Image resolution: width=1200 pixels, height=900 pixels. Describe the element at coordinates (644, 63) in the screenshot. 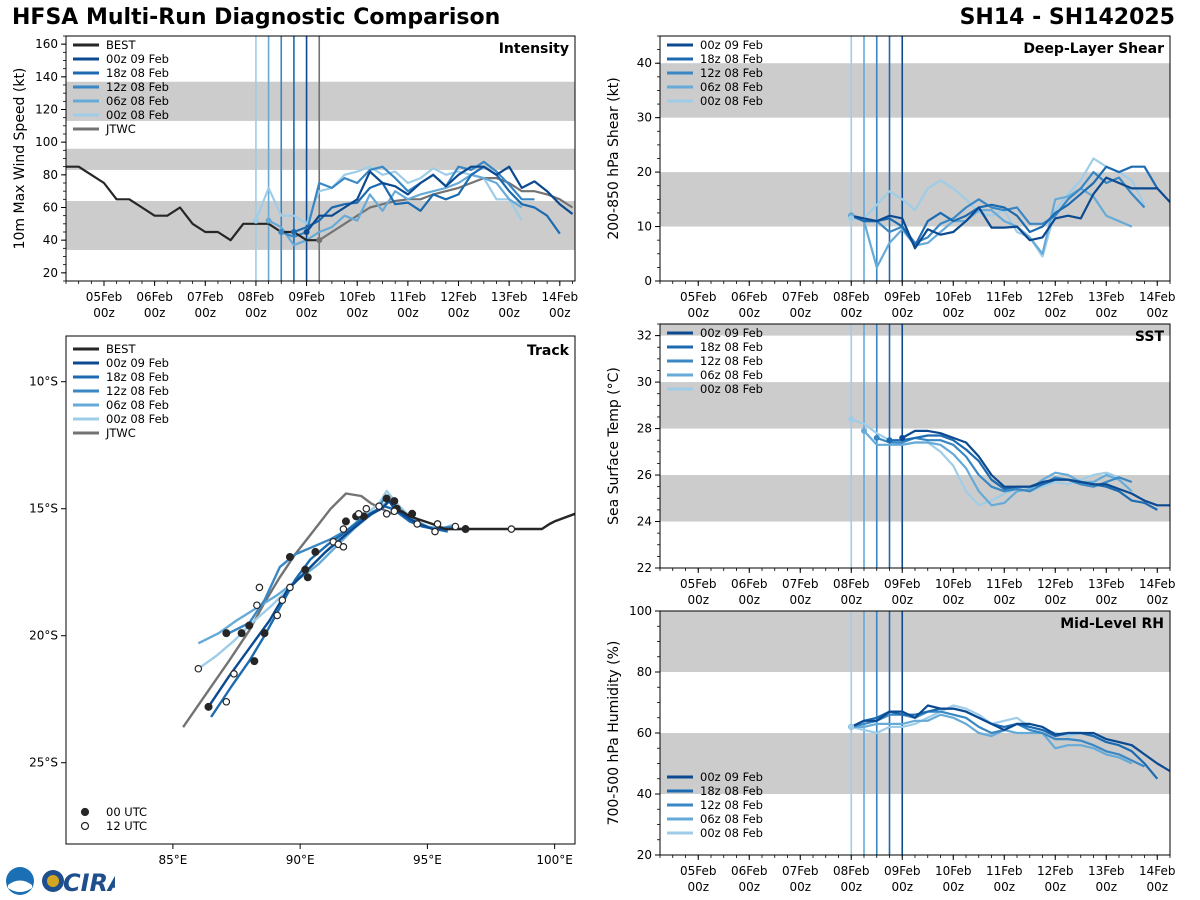

I see `y-tick-label: 40` at that location.